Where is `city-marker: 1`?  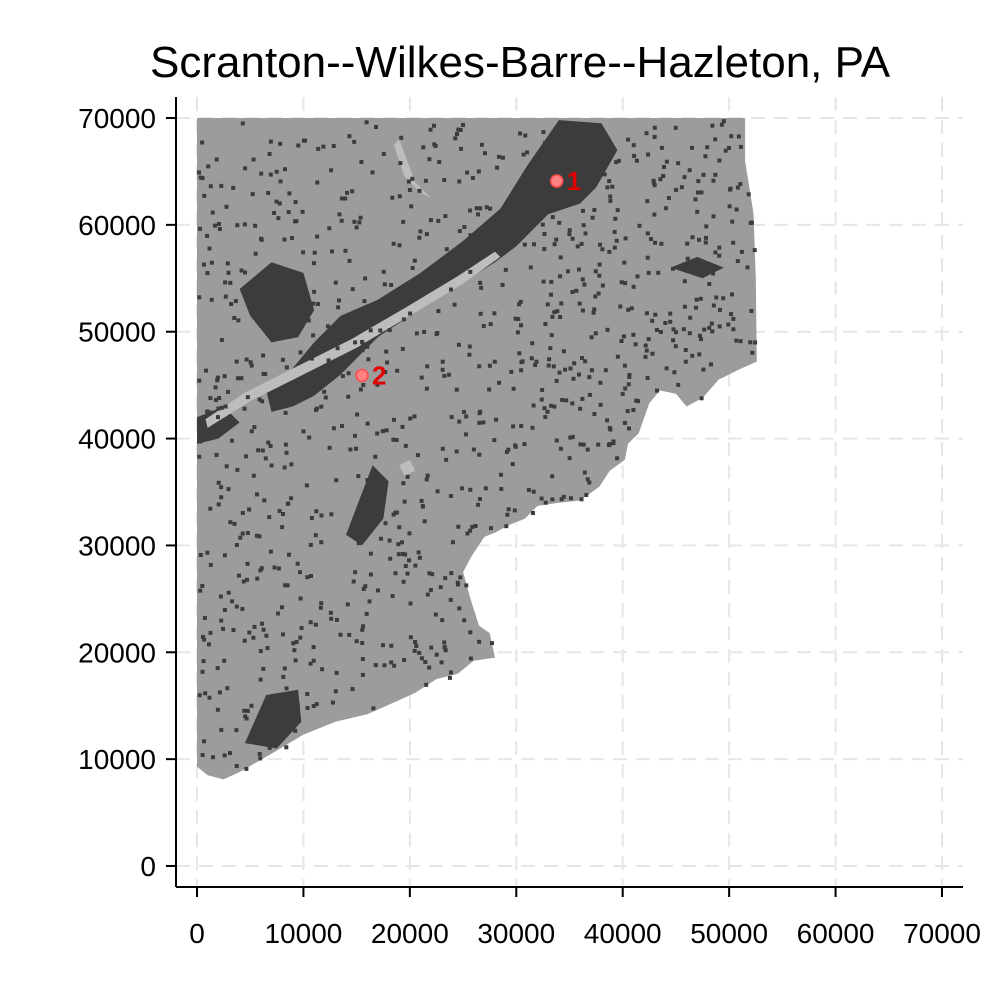 city-marker: 1 is located at coordinates (565, 181).